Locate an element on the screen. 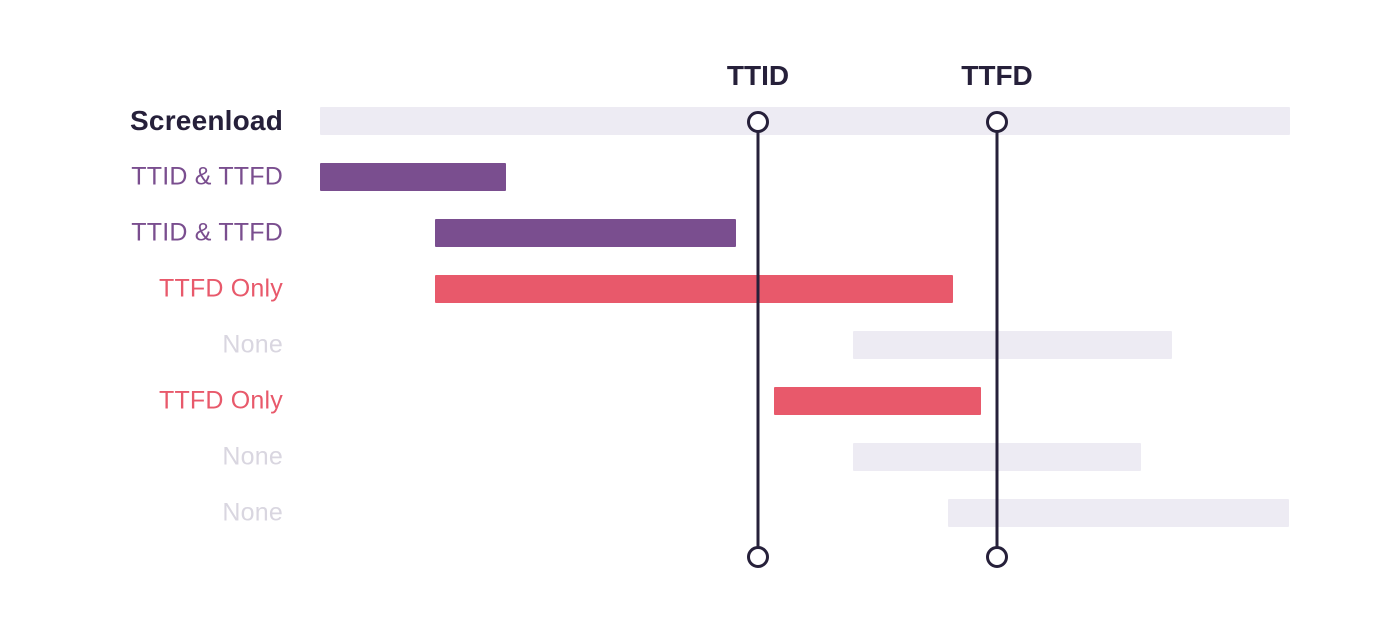 This screenshot has width=1400, height=627. marker-bottom-circle-ttfd is located at coordinates (997, 557).